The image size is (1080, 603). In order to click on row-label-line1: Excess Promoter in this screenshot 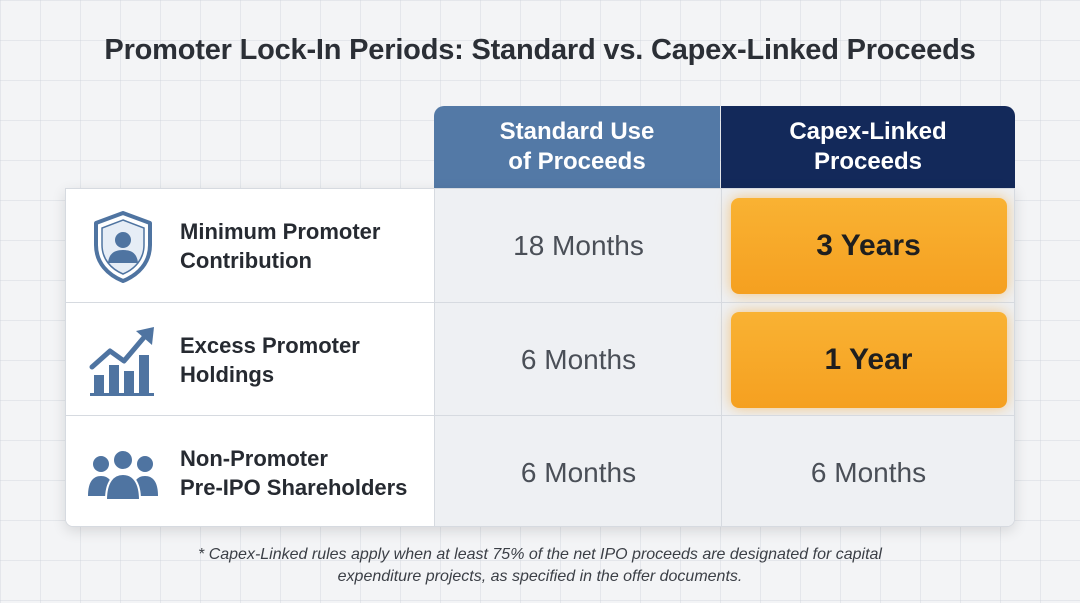, I will do `click(270, 345)`.